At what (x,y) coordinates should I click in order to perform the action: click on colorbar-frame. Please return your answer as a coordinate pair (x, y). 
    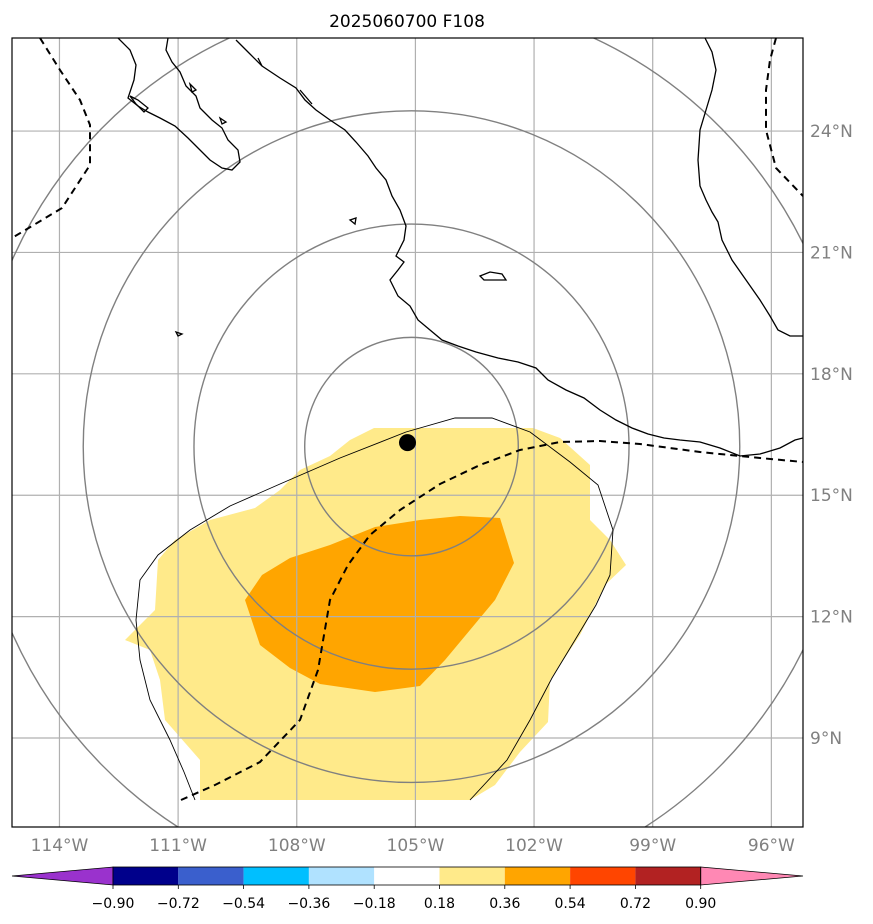
    Looking at the image, I should click on (407, 876).